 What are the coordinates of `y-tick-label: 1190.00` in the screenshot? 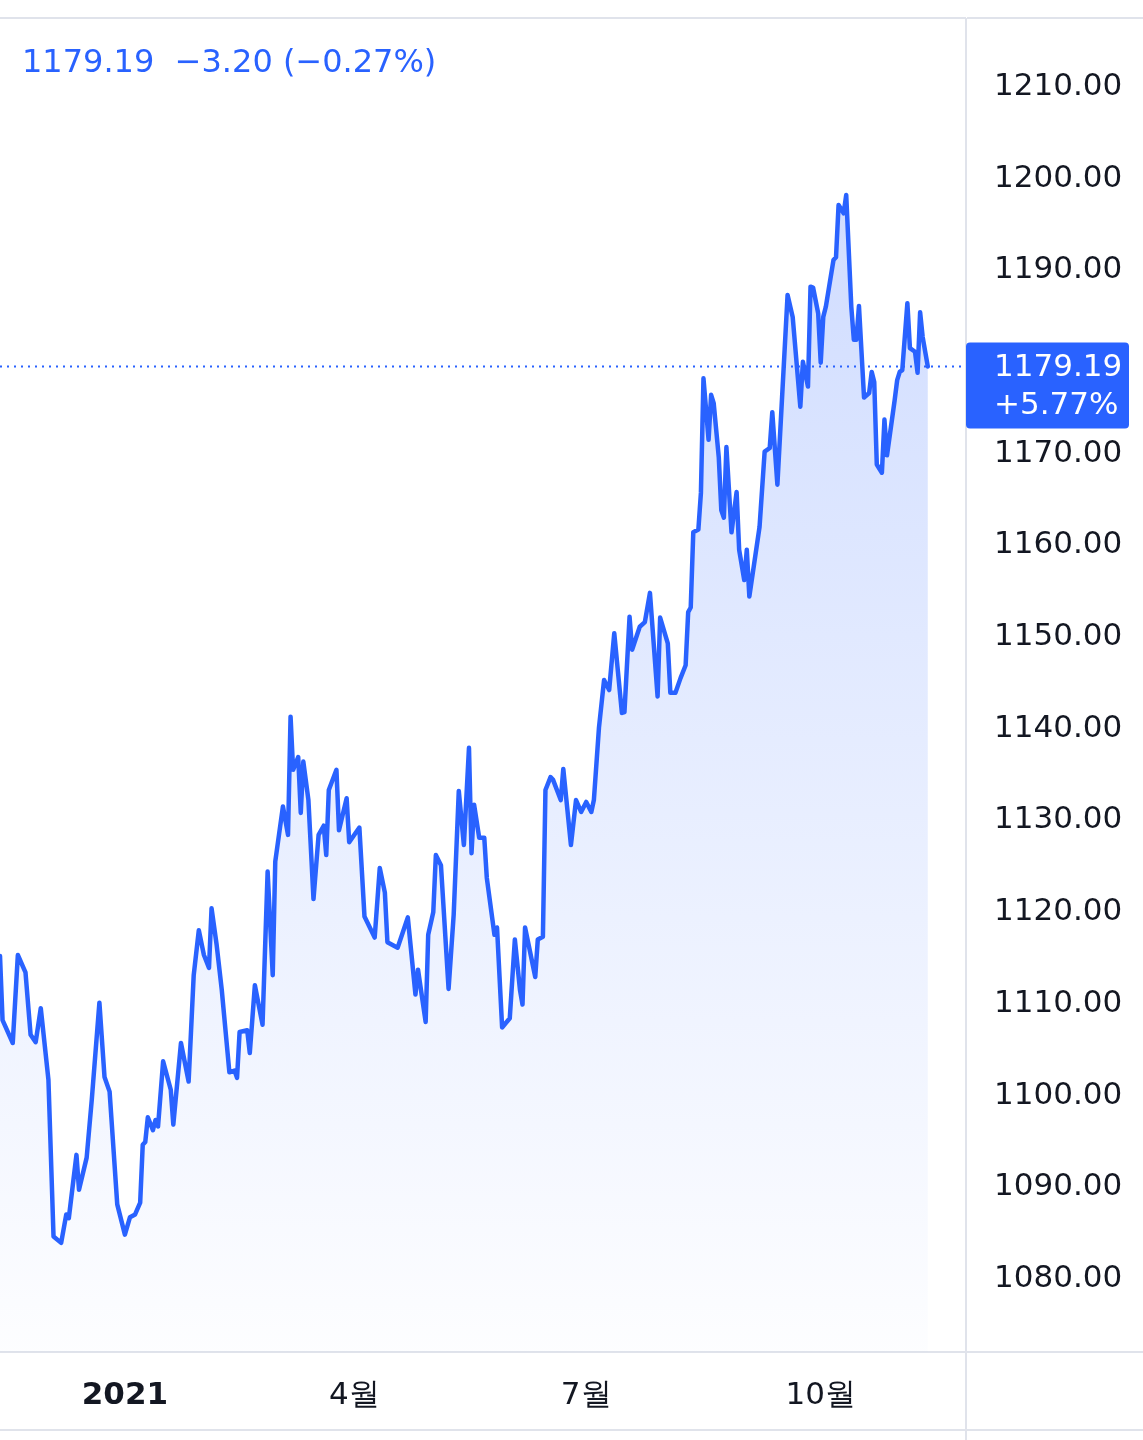 It's located at (1058, 267).